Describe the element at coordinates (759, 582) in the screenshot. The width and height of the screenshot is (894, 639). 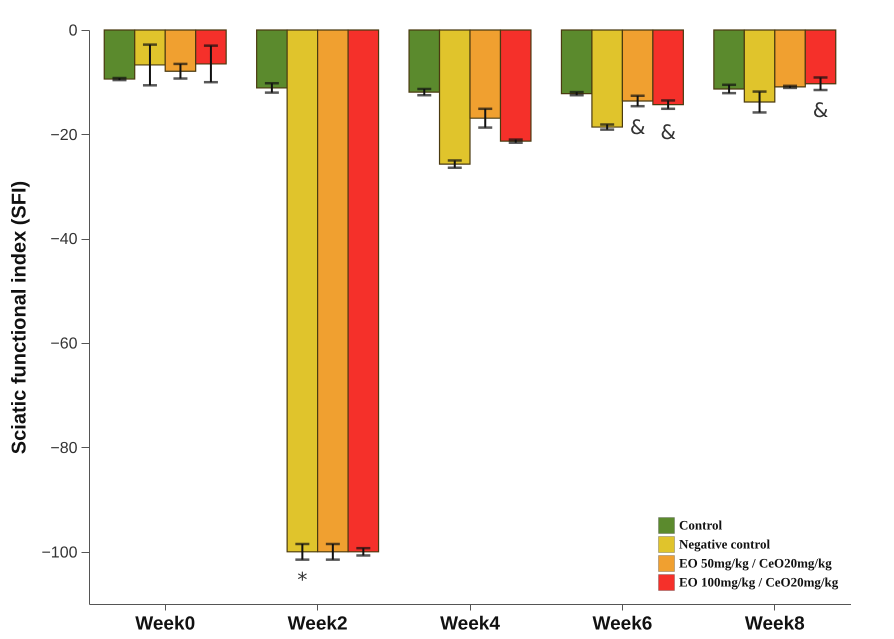
I see `legend-label: EO 100mg/kg / CeO20mg/kg` at that location.